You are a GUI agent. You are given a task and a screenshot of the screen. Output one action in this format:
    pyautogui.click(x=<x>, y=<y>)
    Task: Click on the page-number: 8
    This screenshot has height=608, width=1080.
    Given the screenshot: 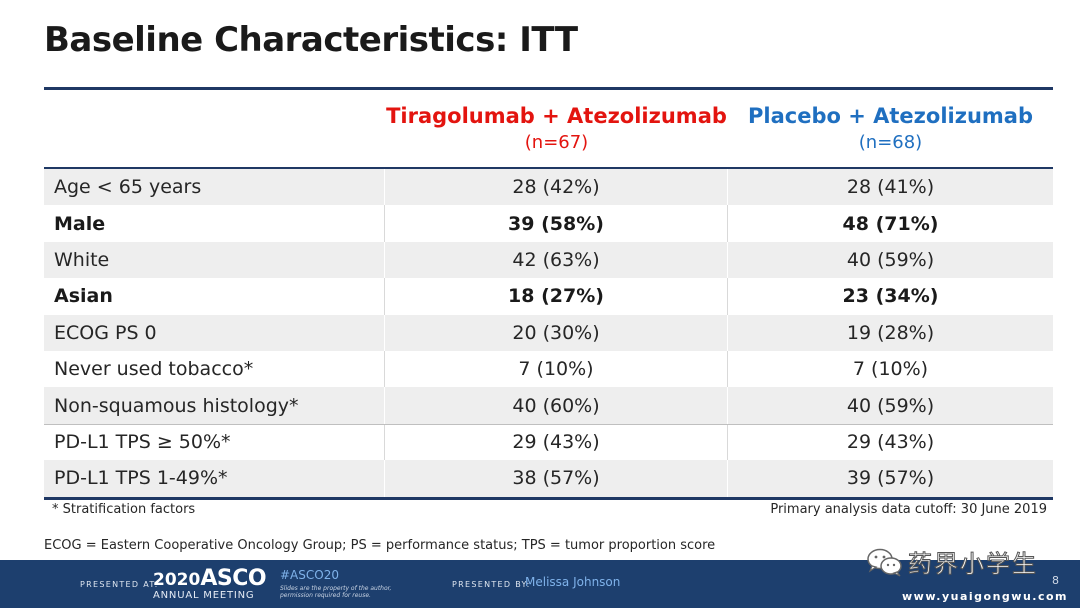 What is the action you would take?
    pyautogui.click(x=1055, y=580)
    